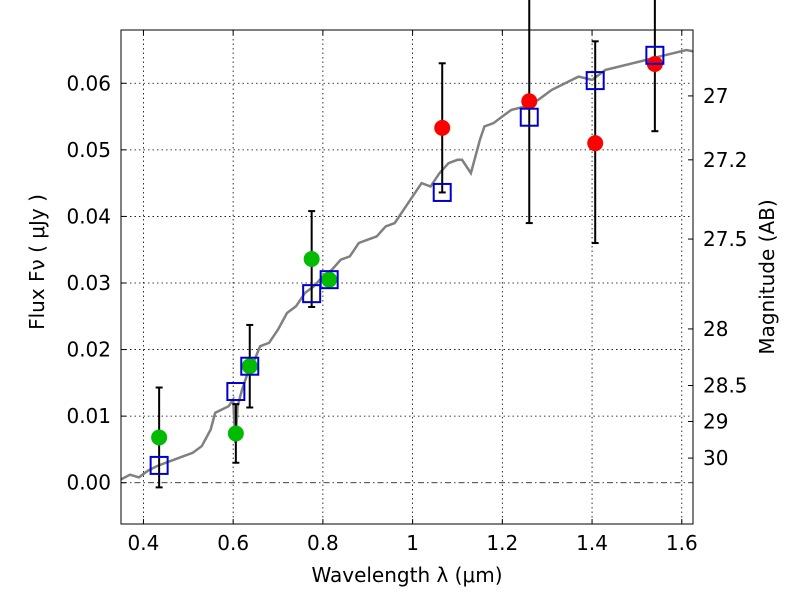  I want to click on right-tick-label: 27.2, so click(725, 160).